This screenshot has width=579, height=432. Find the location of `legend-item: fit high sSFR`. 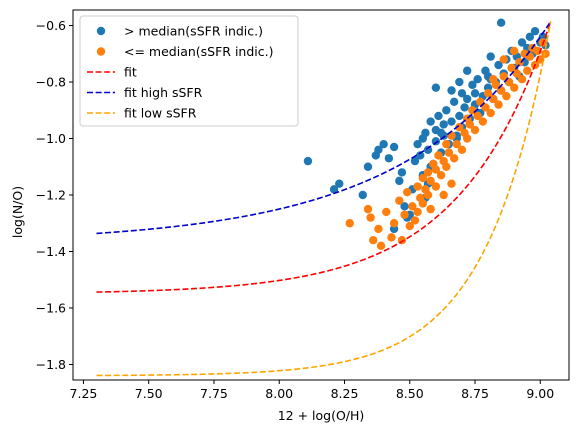

legend-item: fit high sSFR is located at coordinates (145, 92).